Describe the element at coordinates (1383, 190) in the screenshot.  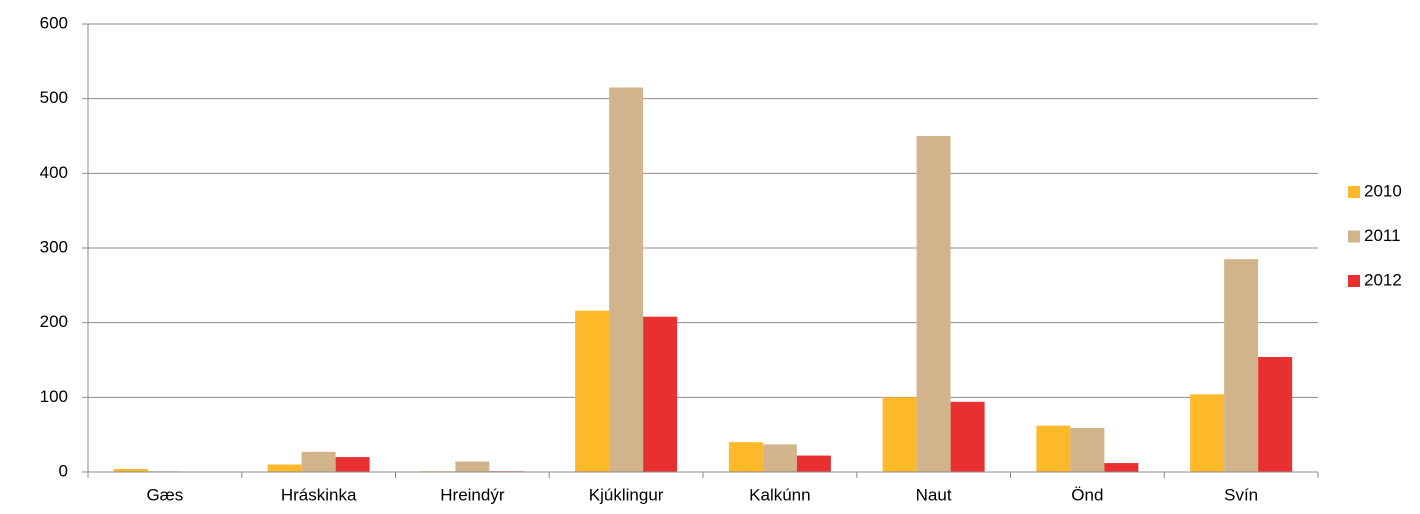
I see `legend-label: 2010` at that location.